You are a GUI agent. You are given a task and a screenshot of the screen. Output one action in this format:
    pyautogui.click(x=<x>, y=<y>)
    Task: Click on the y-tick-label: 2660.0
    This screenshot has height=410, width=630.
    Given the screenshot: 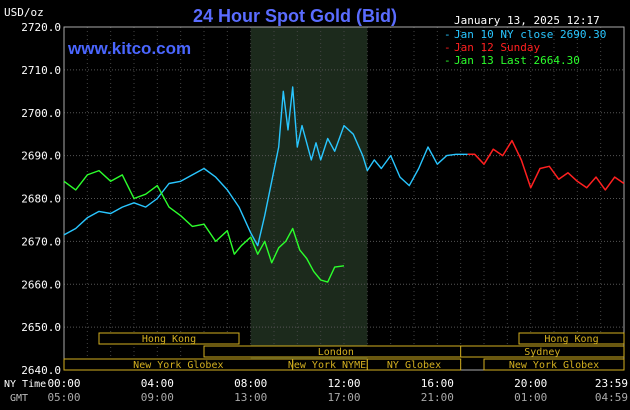 What is the action you would take?
    pyautogui.click(x=41, y=284)
    